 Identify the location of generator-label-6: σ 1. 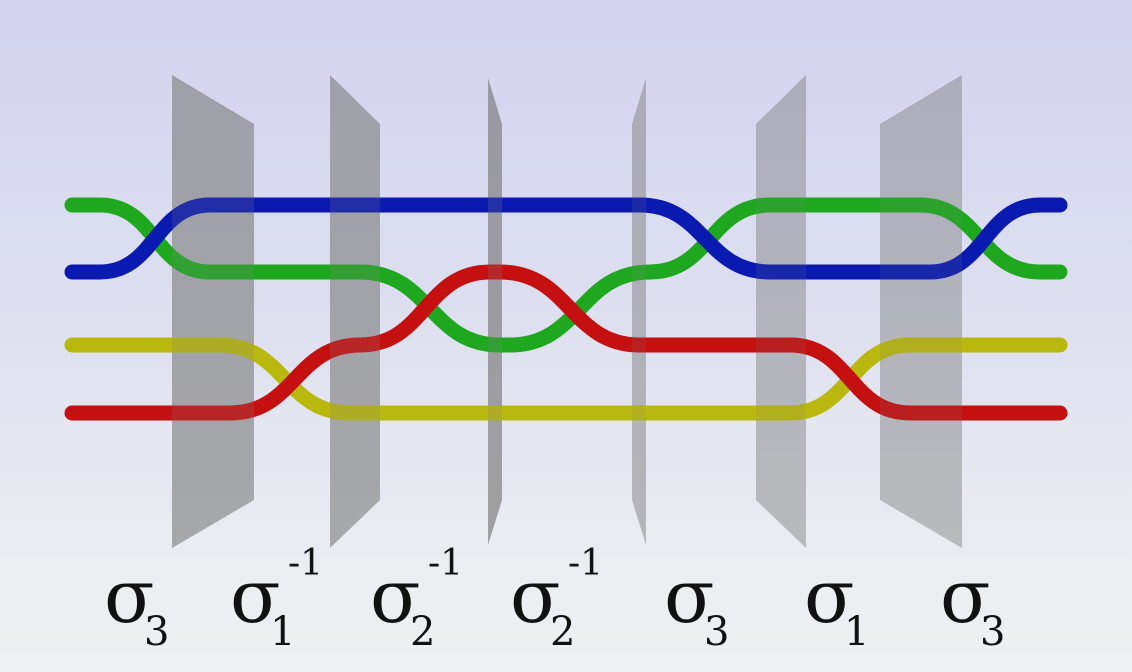
(836, 606).